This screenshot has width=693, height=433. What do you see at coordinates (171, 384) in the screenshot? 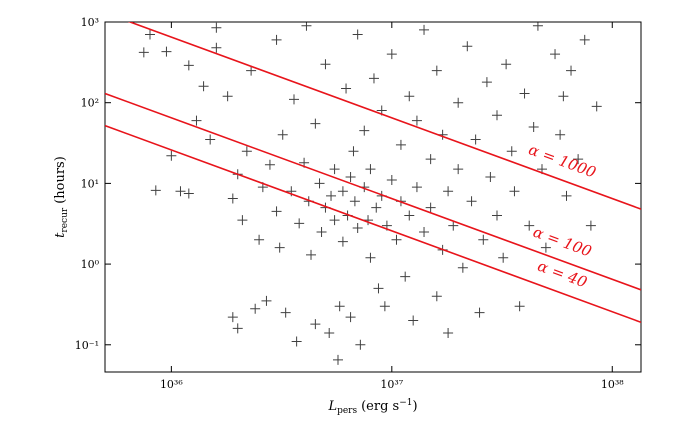
I see `x-tick-label: 10³⁶` at bounding box center [171, 384].